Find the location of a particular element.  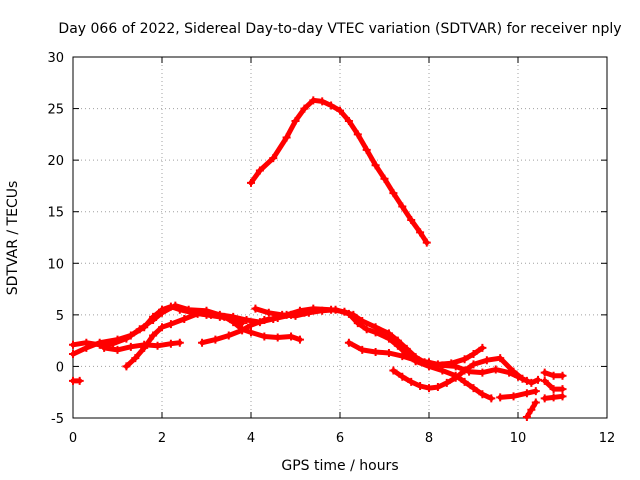

y-tick-label: 0 is located at coordinates (60, 367).